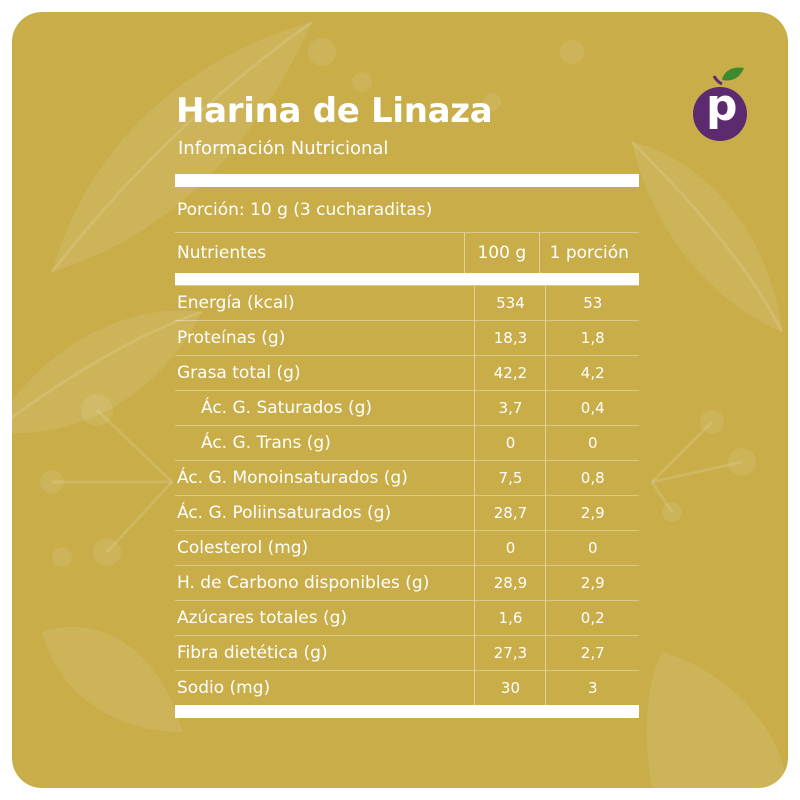  What do you see at coordinates (325, 443) in the screenshot?
I see `nutrient-name: Ác. G. Trans (g)` at bounding box center [325, 443].